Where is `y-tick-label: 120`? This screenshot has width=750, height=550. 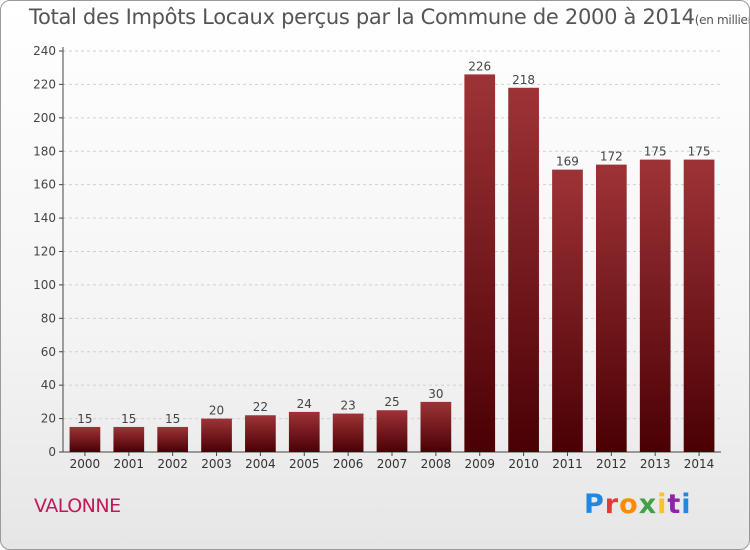
y-tick-label: 120 is located at coordinates (44, 252).